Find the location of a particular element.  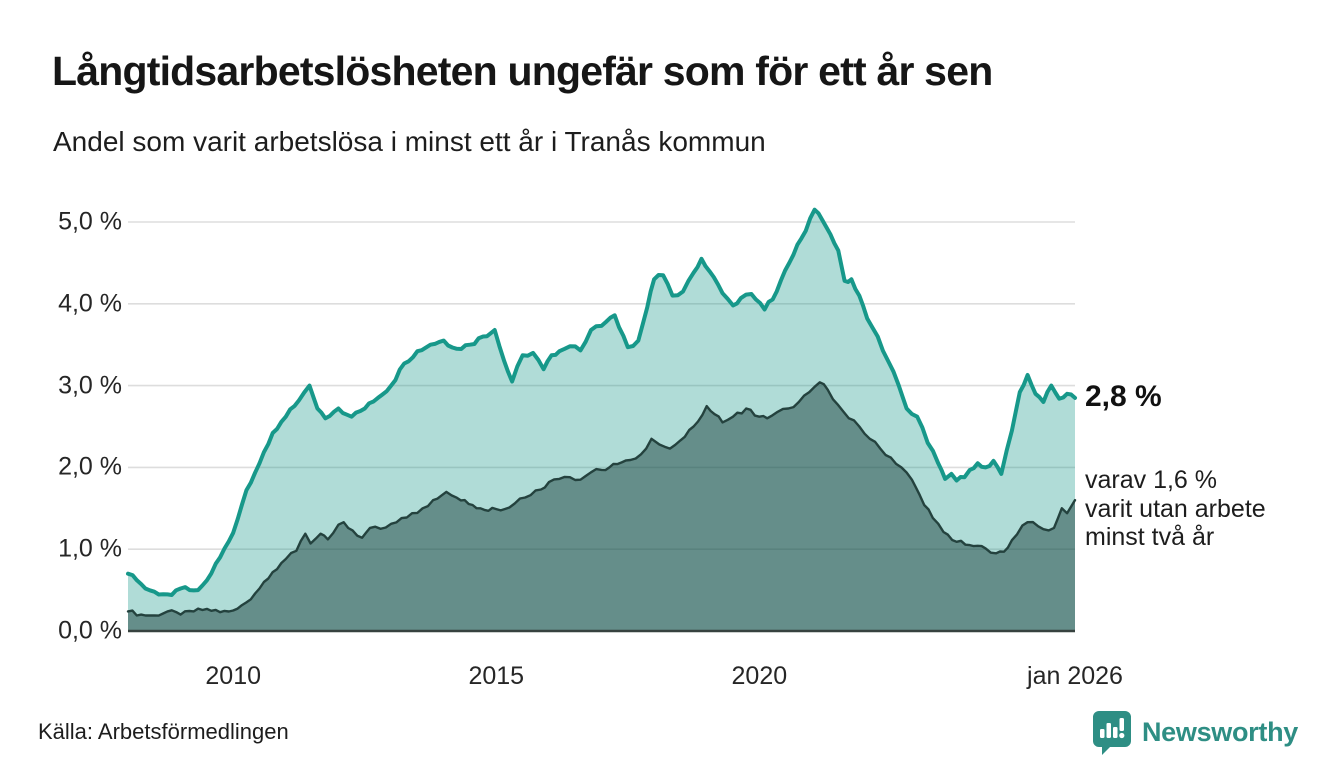

two-year-annotation-line: varav 1,6 % is located at coordinates (1151, 480).